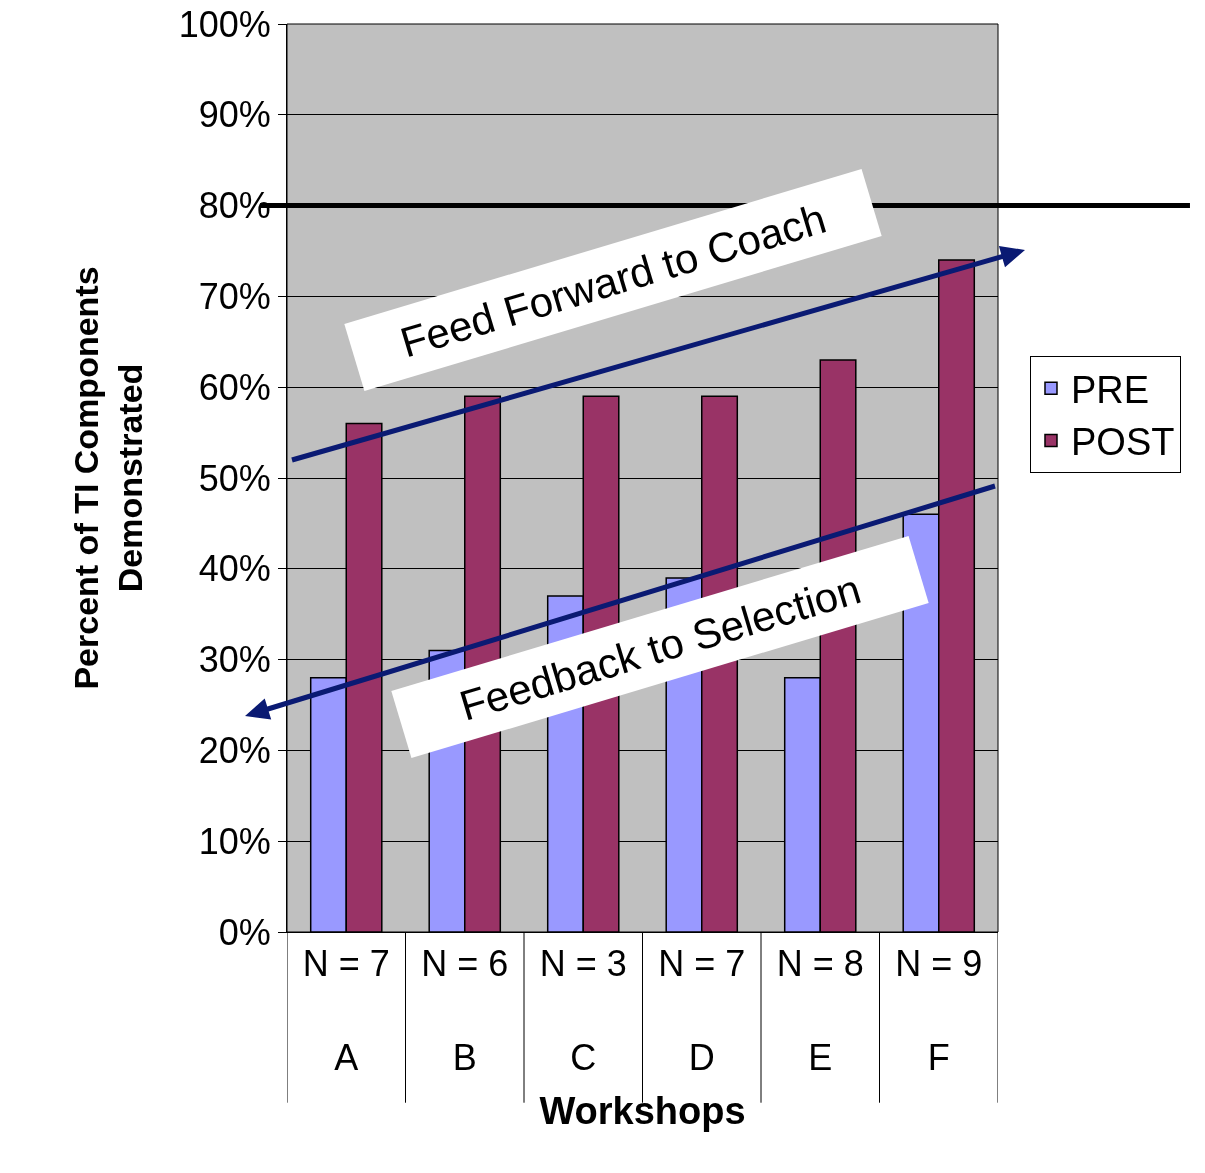  What do you see at coordinates (1122, 442) in the screenshot?
I see `legend-label: POST` at bounding box center [1122, 442].